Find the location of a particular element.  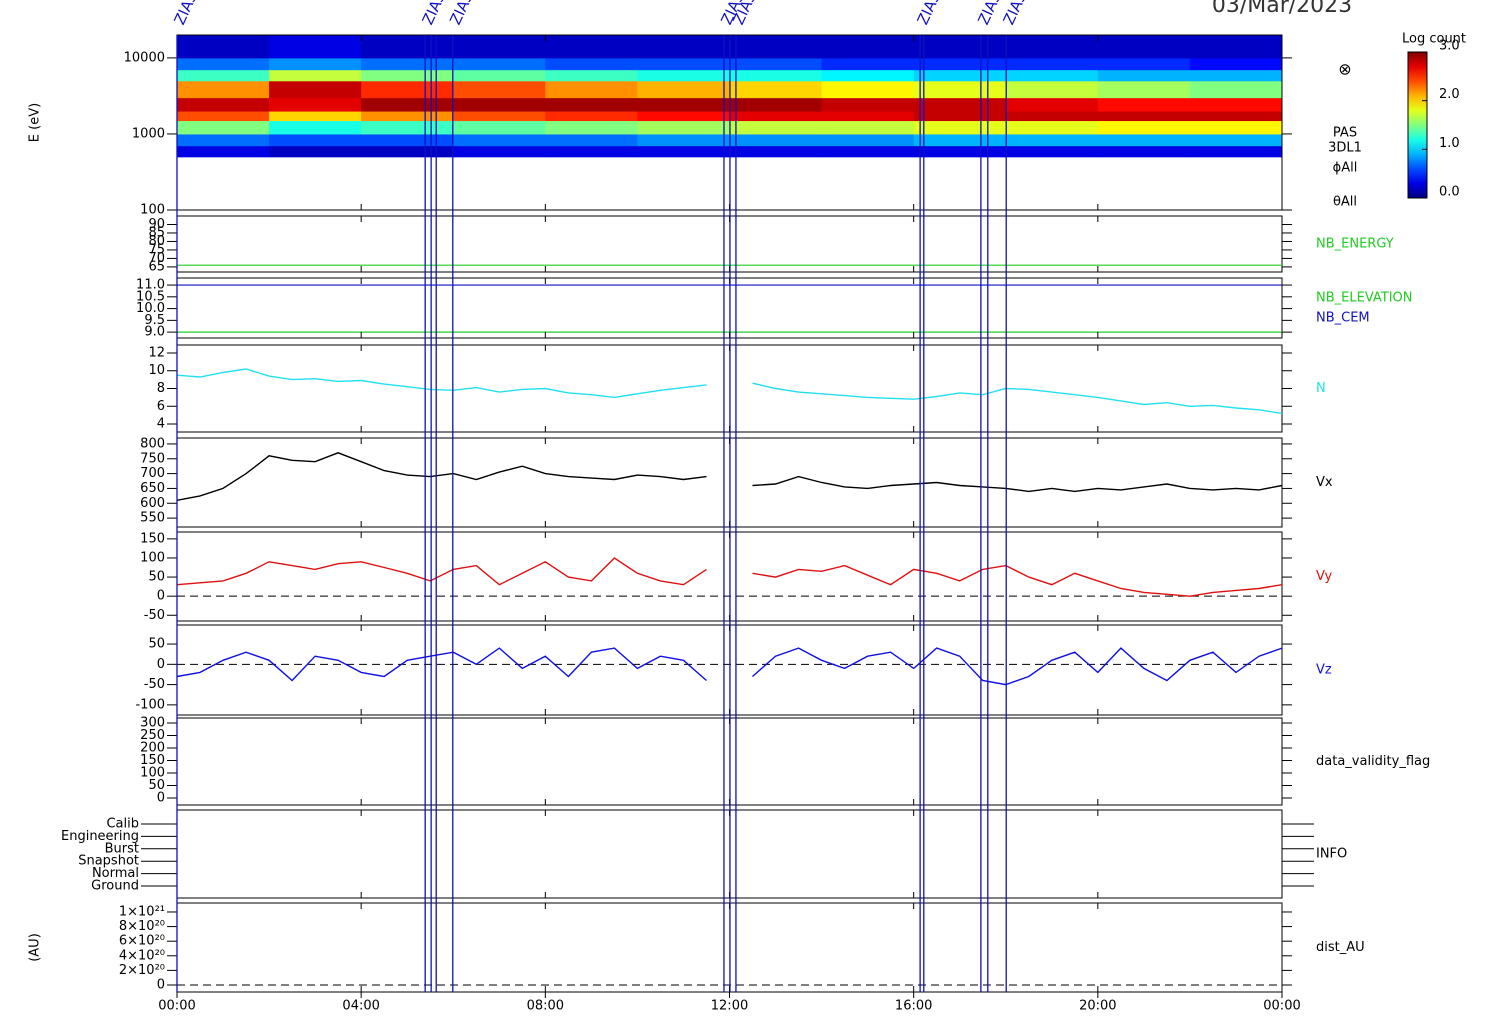

y-tick-label: Burst is located at coordinates (122, 848).